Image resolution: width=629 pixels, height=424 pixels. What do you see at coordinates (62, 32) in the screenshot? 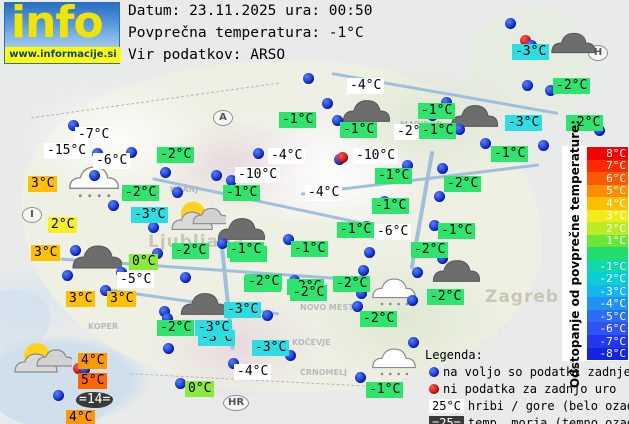
I see `site-logo: info www.informacije.si` at bounding box center [62, 32].